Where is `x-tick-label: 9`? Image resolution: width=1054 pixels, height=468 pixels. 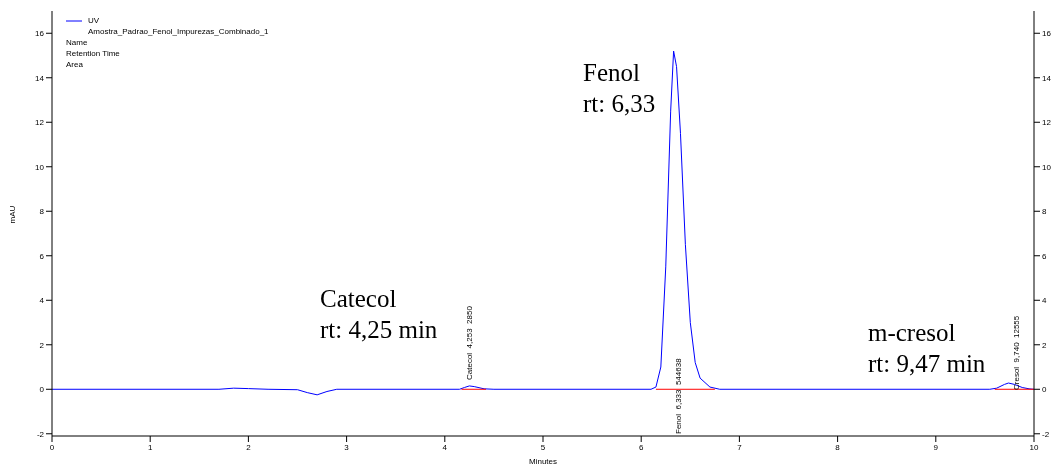
x-tick-label: 9 is located at coordinates (936, 447).